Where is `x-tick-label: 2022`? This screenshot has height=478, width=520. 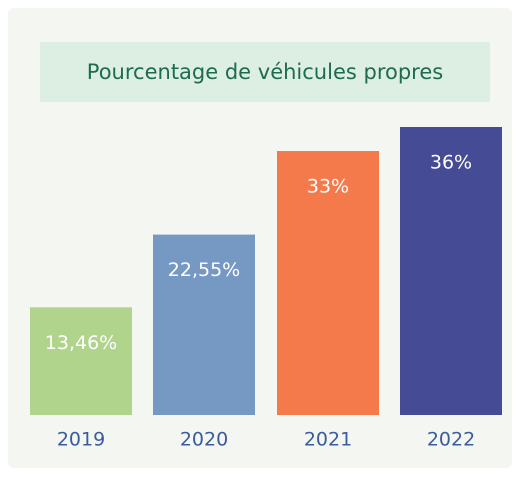
x-tick-label: 2022 is located at coordinates (451, 440).